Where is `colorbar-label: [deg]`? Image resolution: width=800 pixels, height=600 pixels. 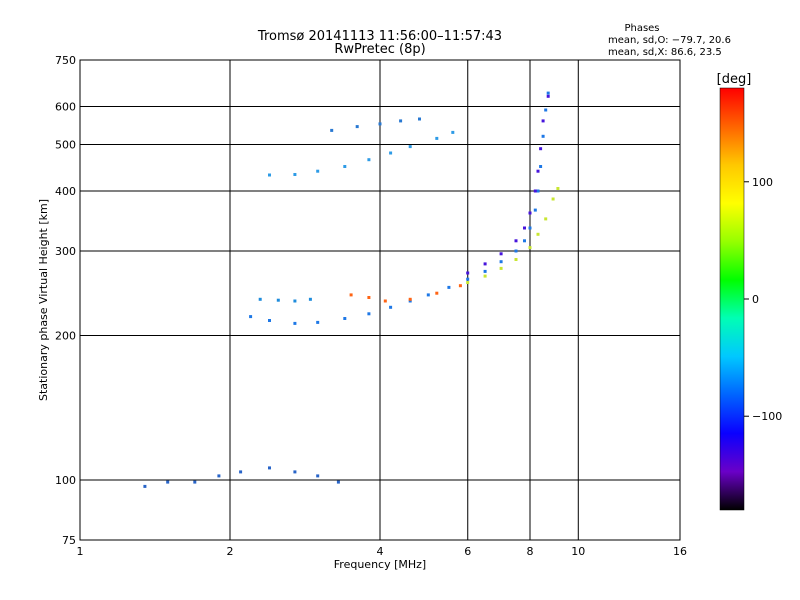 colorbar-label: [deg] is located at coordinates (734, 79).